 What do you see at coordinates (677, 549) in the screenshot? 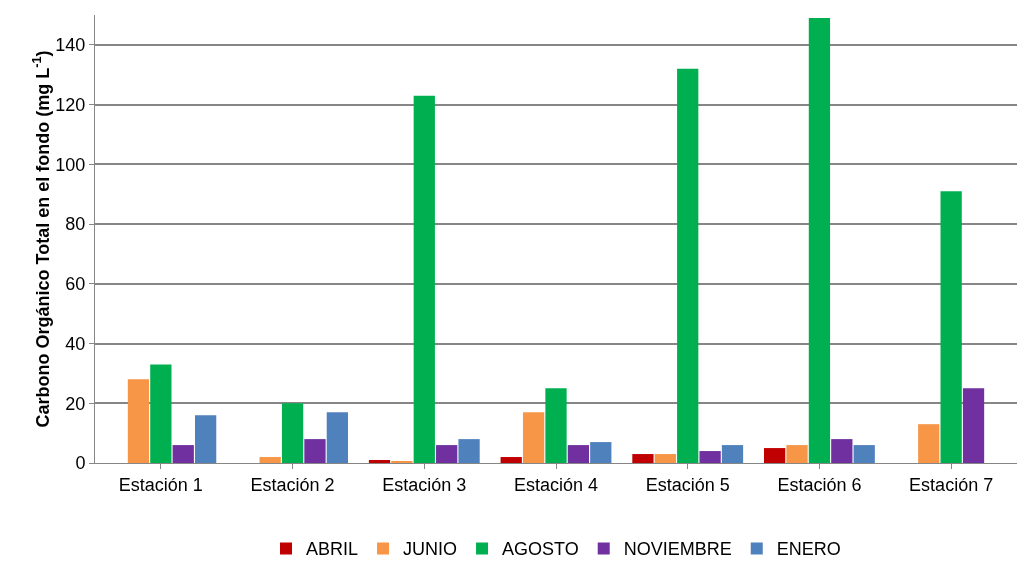
I see `legend-label: NOVIEMBRE` at bounding box center [677, 549].